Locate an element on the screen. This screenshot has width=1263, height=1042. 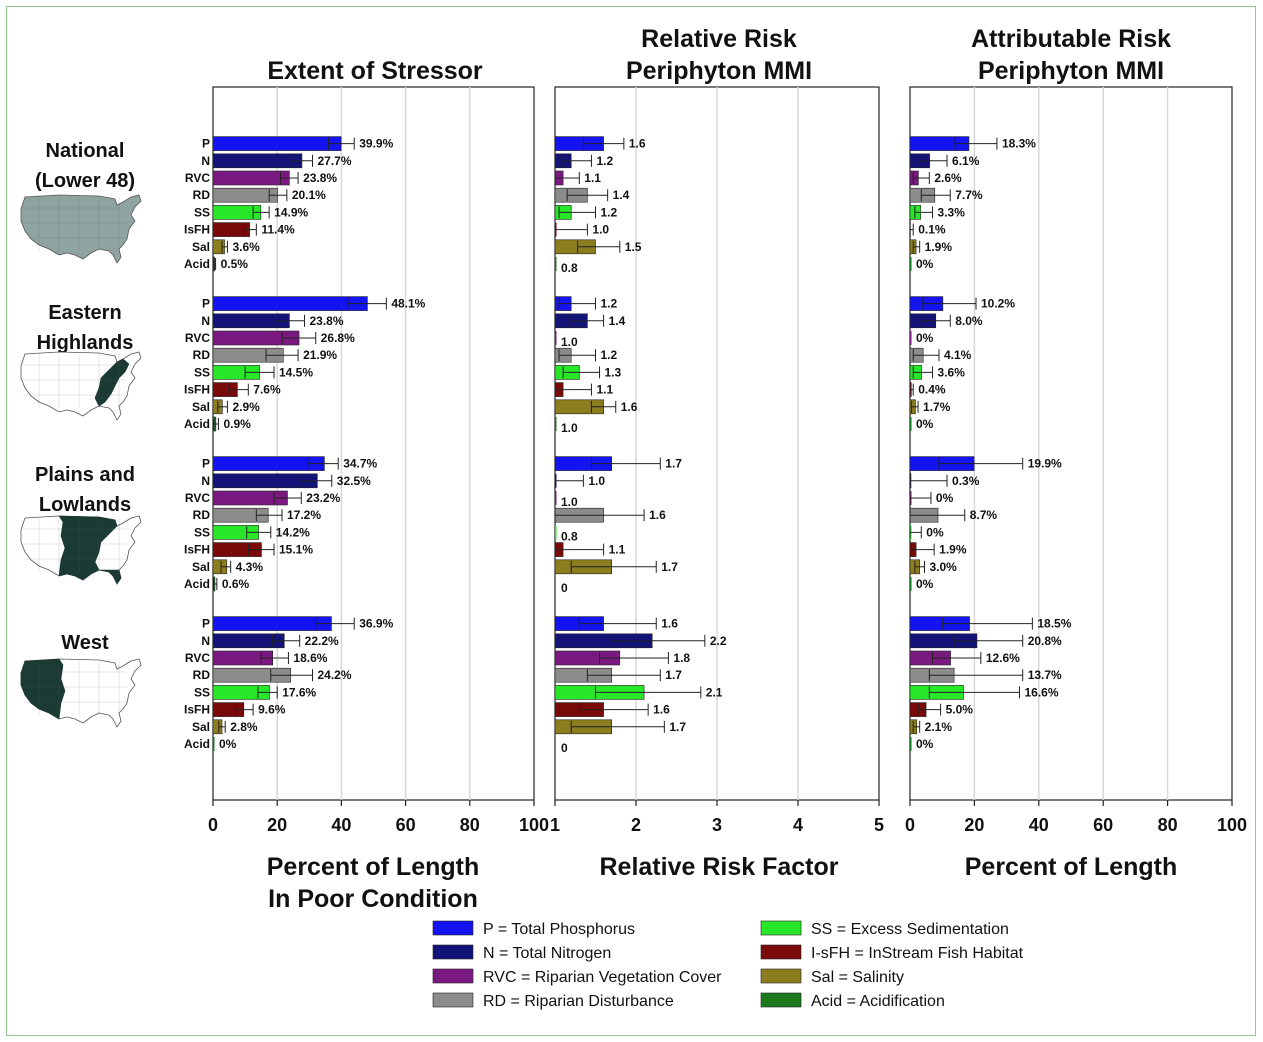
data-label: 0.6% is located at coordinates (236, 584).